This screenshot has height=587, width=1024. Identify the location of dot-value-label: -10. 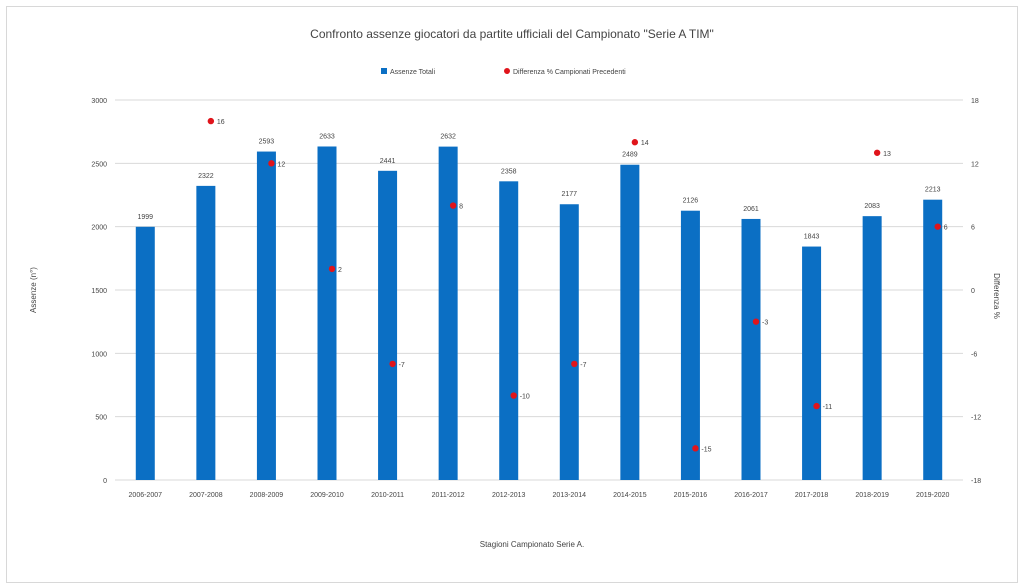
(525, 397).